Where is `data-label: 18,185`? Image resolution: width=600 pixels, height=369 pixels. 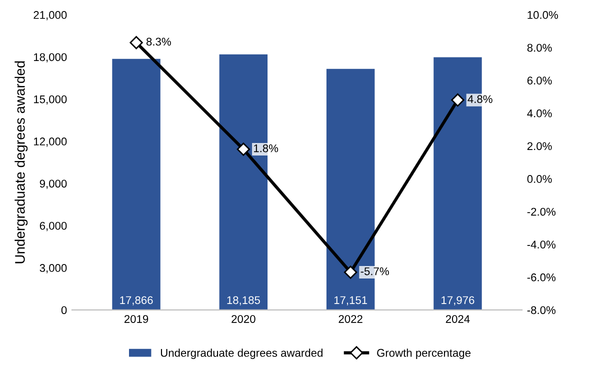
data-label: 18,185 is located at coordinates (243, 301).